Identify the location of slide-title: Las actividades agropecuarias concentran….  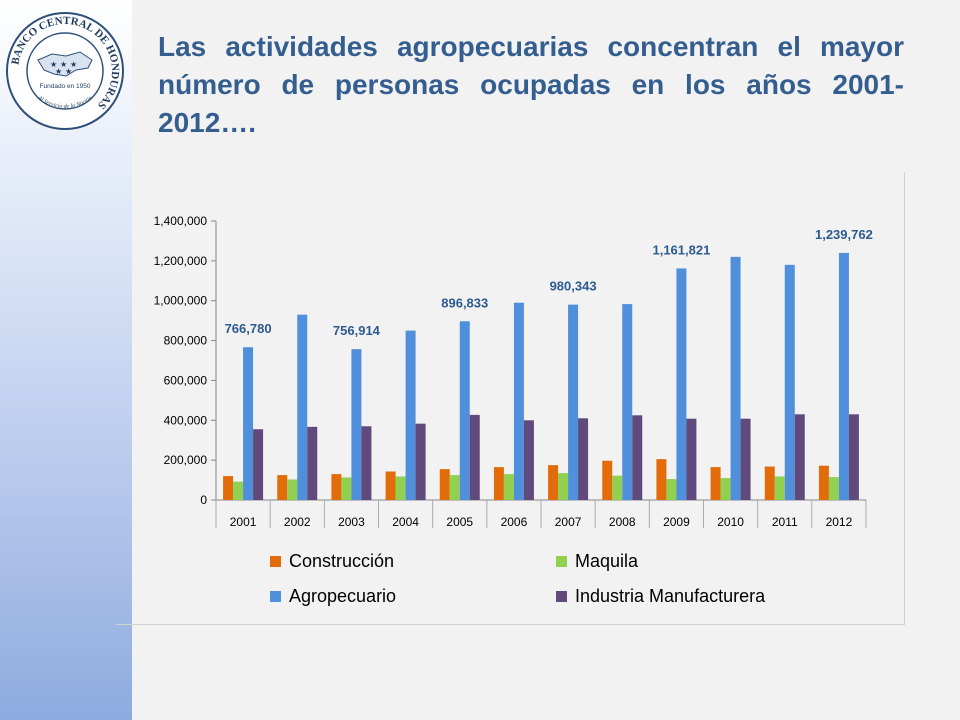
(531, 84).